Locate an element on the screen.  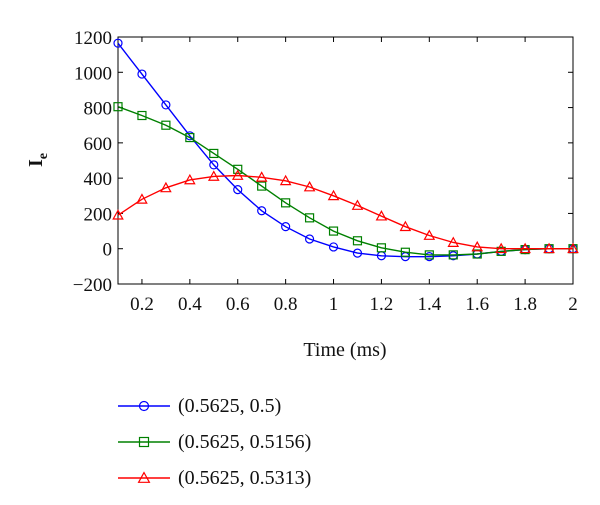
y-axis-title-main: I is located at coordinates (36, 163).